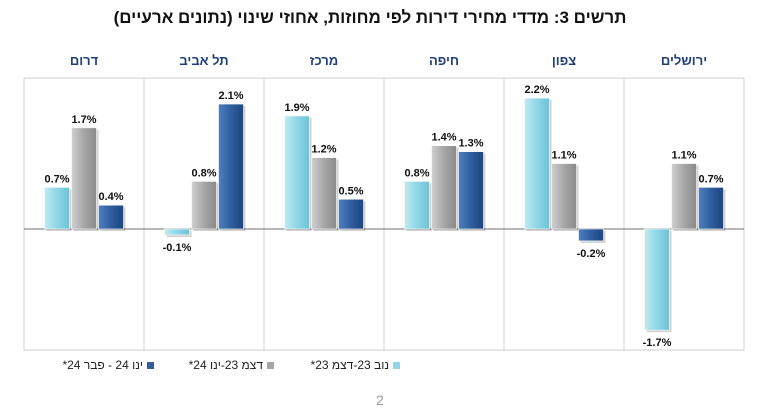 Image resolution: width=776 pixels, height=408 pixels. Describe the element at coordinates (591, 254) in the screenshot. I see `data-label: -0.2%` at that location.